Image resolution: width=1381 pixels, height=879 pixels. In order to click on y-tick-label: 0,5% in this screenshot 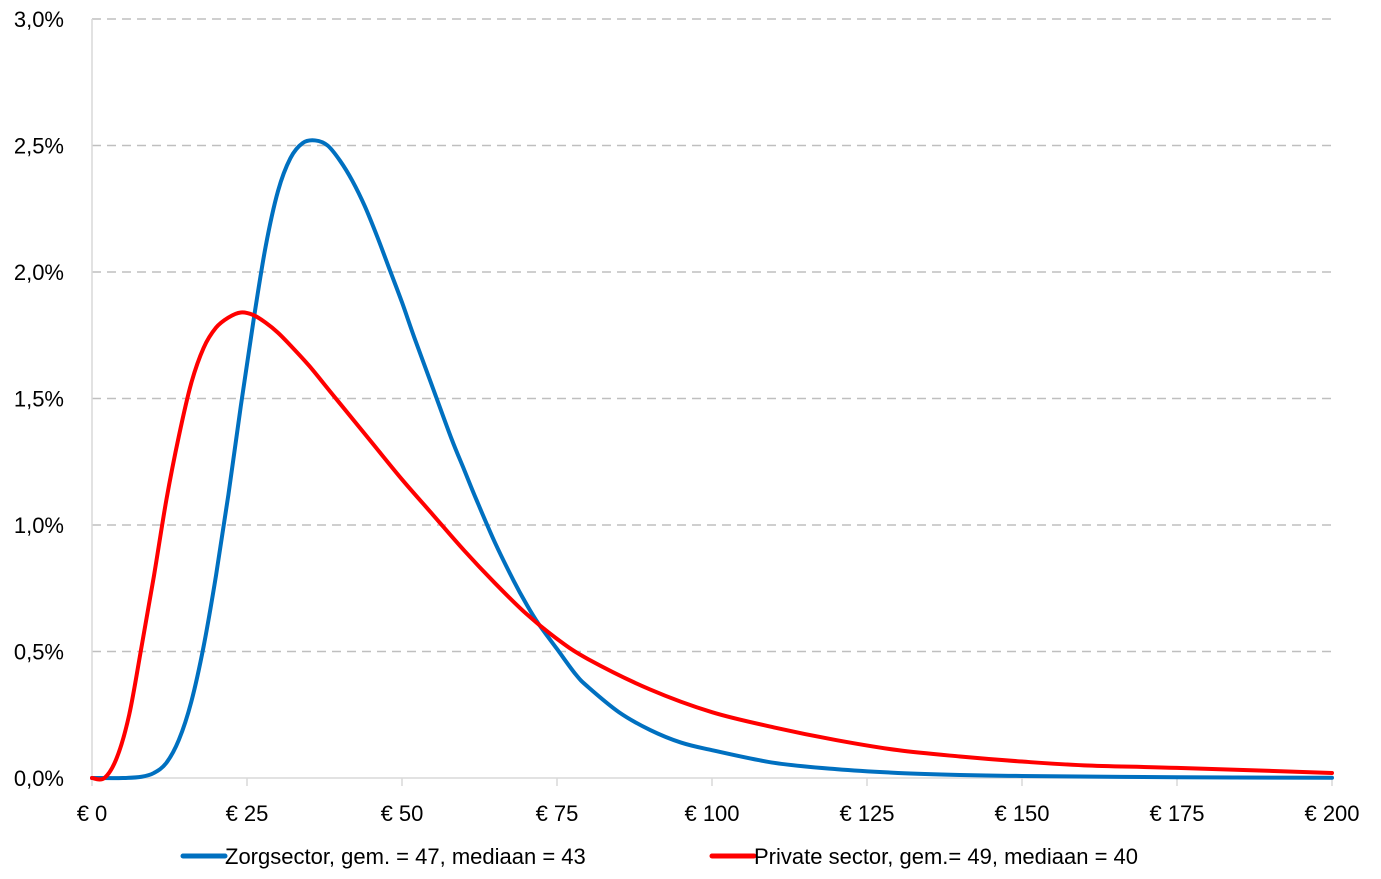, I will do `click(39, 652)`.